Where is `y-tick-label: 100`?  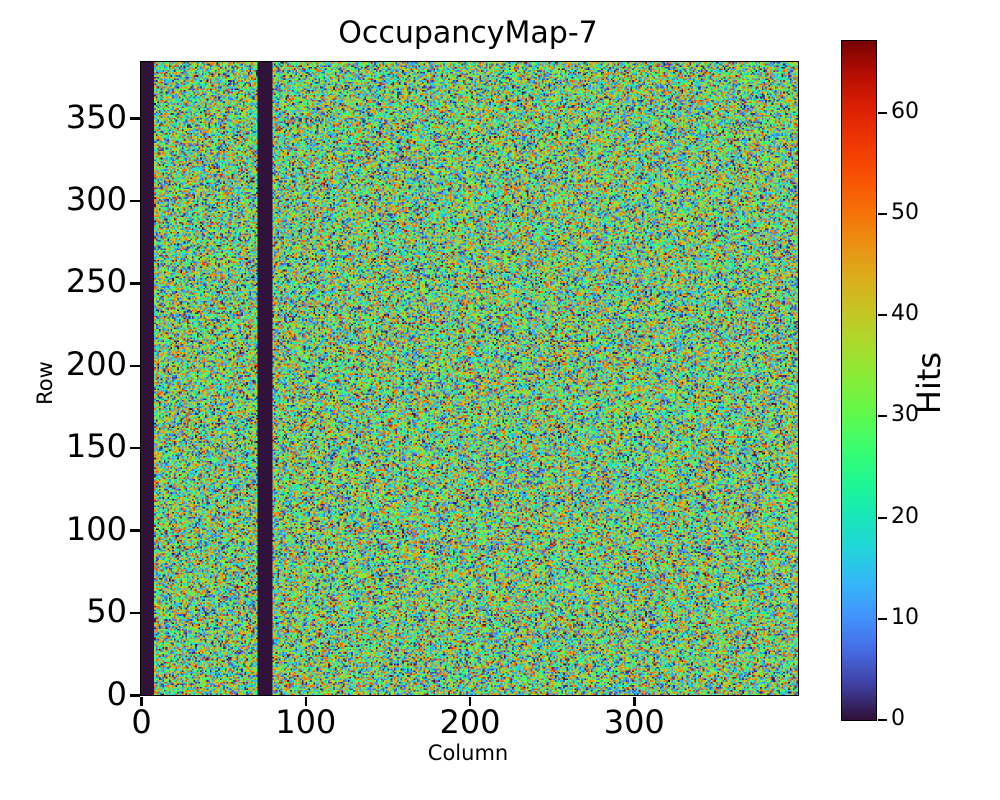 y-tick-label: 100 is located at coordinates (96, 528).